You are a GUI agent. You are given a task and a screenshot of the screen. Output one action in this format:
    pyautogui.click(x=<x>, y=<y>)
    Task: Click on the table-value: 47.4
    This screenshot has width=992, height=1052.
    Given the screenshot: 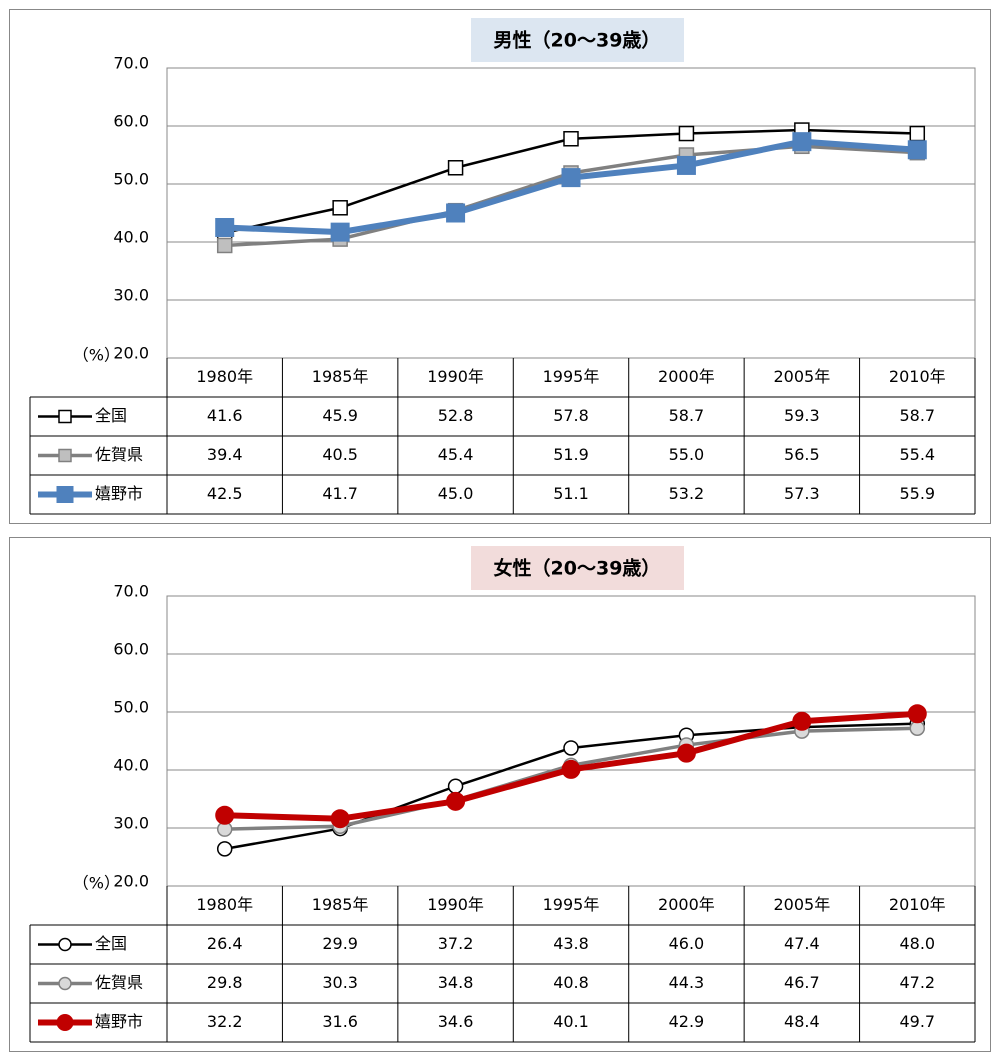 What is the action you would take?
    pyautogui.click(x=802, y=943)
    